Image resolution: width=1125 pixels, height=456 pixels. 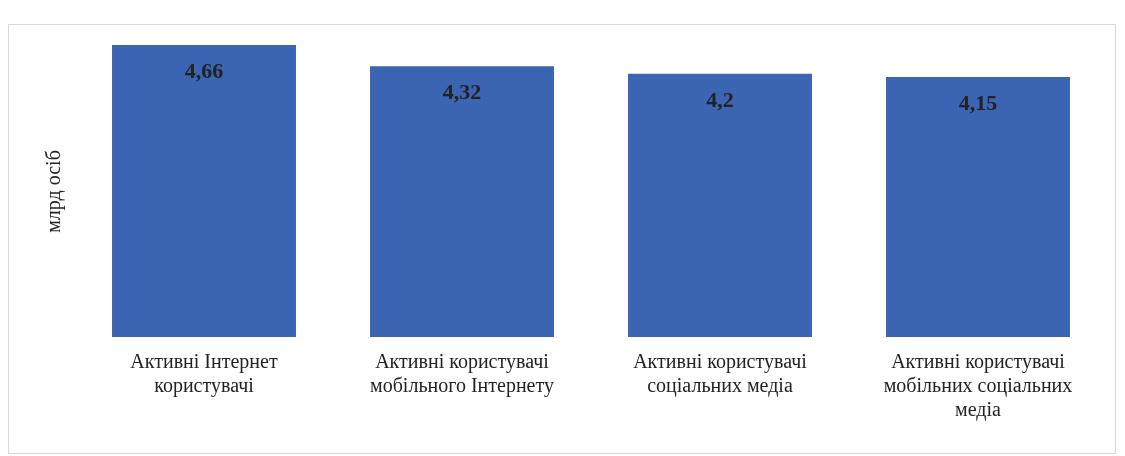 I want to click on x-tick-label: Активні Інтернет користувачі, so click(x=204, y=373).